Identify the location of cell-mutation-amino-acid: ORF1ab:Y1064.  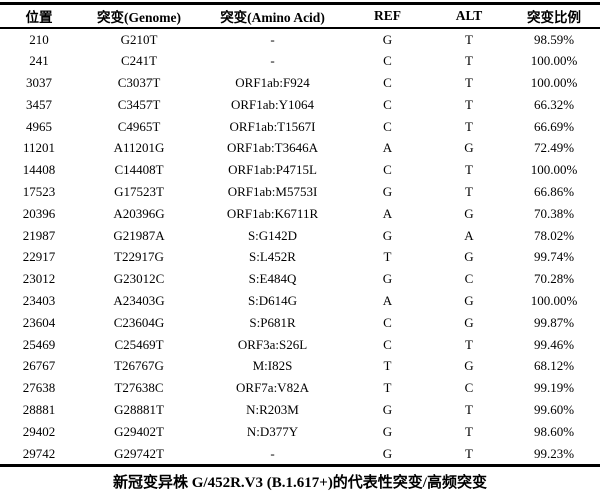
(272, 104).